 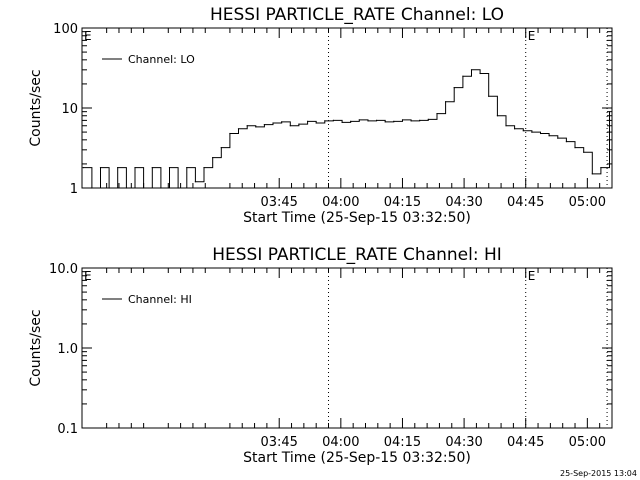 What do you see at coordinates (67, 349) in the screenshot?
I see `y-tick-label: 1.0` at bounding box center [67, 349].